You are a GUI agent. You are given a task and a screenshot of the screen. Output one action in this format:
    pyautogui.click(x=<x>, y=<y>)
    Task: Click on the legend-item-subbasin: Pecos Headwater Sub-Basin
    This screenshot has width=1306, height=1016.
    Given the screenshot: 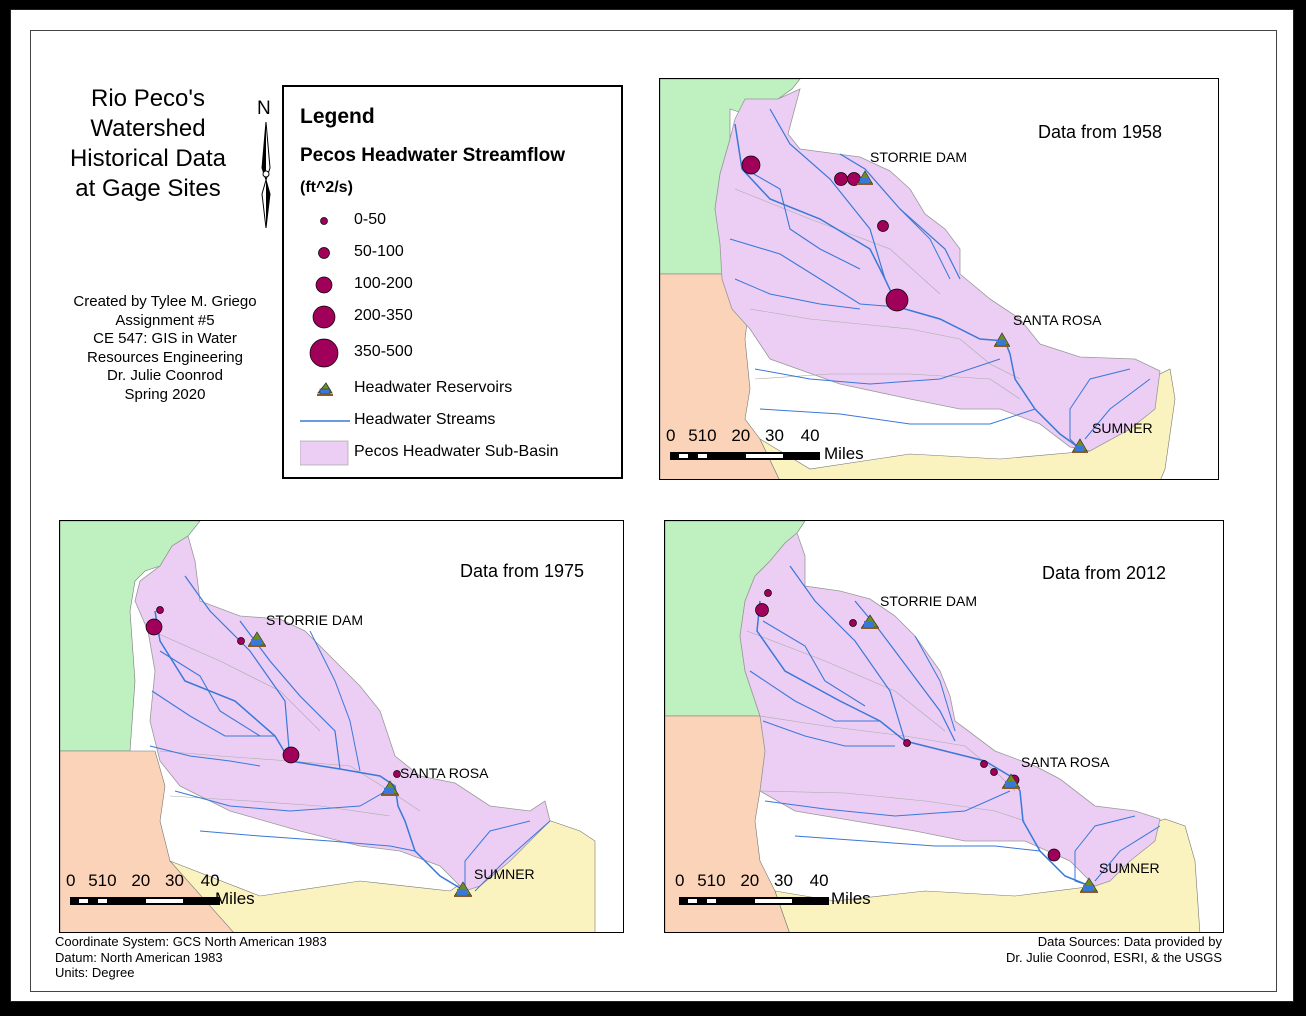 What is the action you would take?
    pyautogui.click(x=449, y=453)
    